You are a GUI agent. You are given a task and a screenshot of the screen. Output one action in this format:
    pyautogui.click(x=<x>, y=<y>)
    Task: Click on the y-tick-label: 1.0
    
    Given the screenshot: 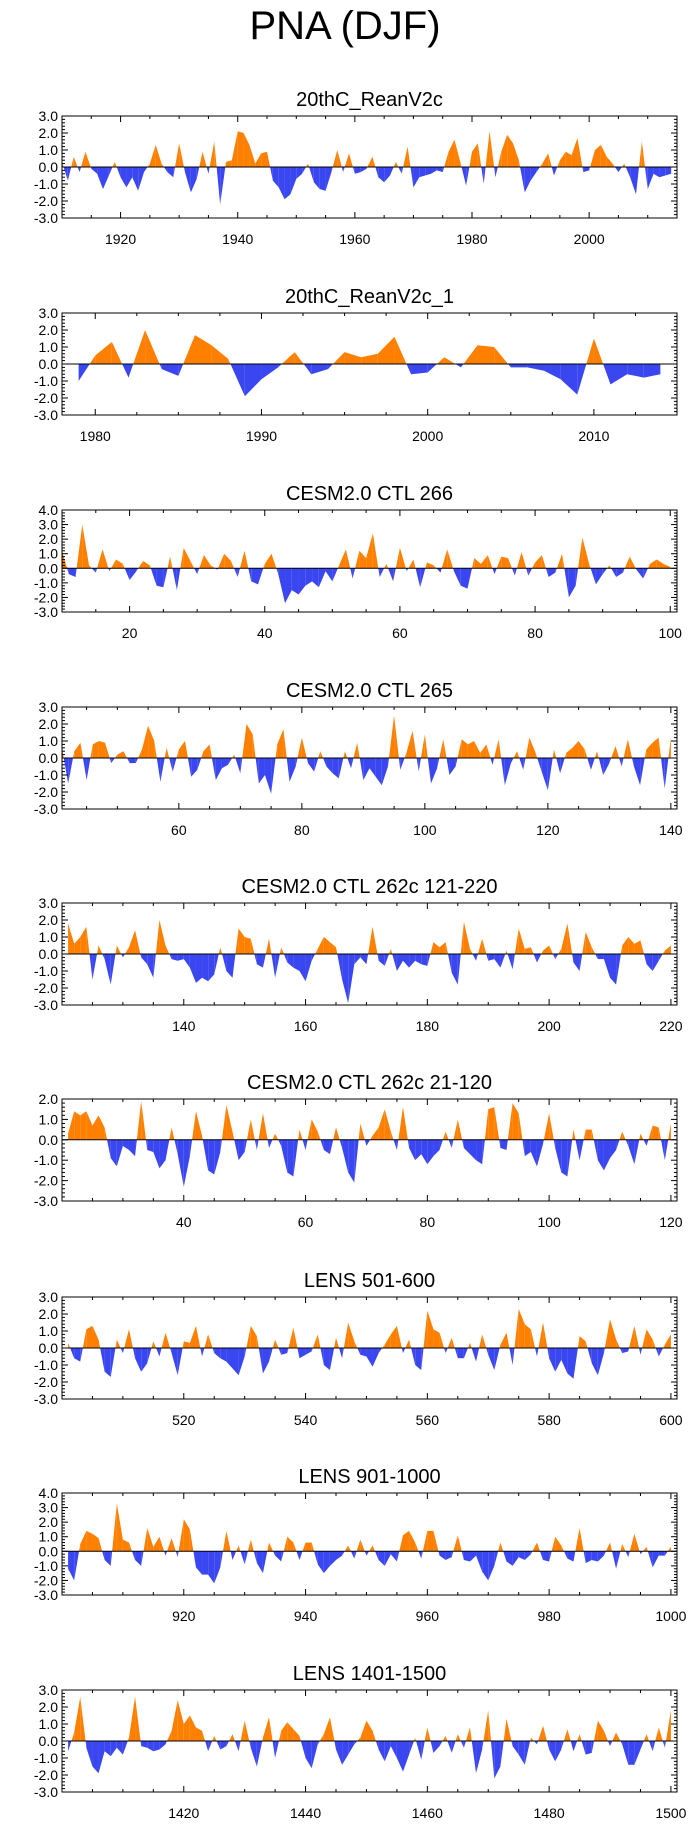 What is the action you would take?
    pyautogui.click(x=49, y=741)
    